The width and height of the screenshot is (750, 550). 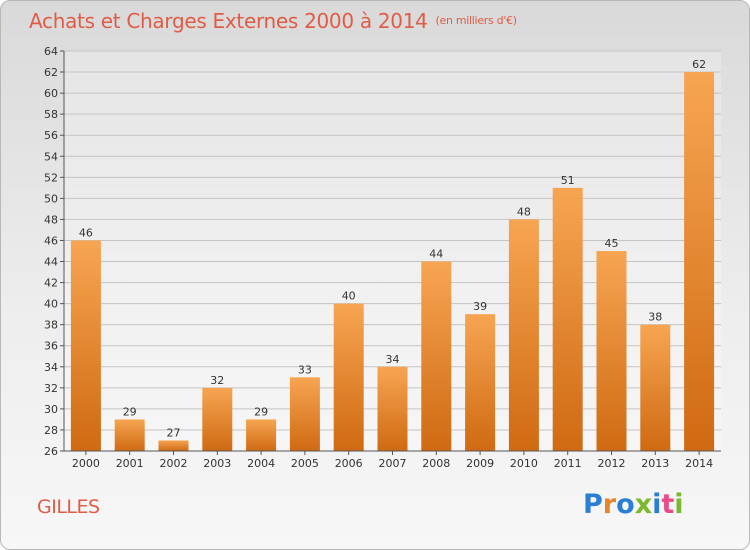 I want to click on x-tick-label: 2002, so click(x=174, y=463).